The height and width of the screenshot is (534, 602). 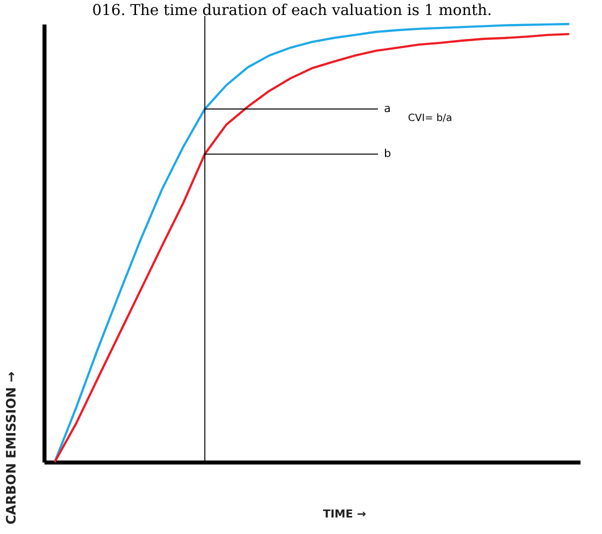 What do you see at coordinates (387, 108) in the screenshot?
I see `ref-line-label: a` at bounding box center [387, 108].